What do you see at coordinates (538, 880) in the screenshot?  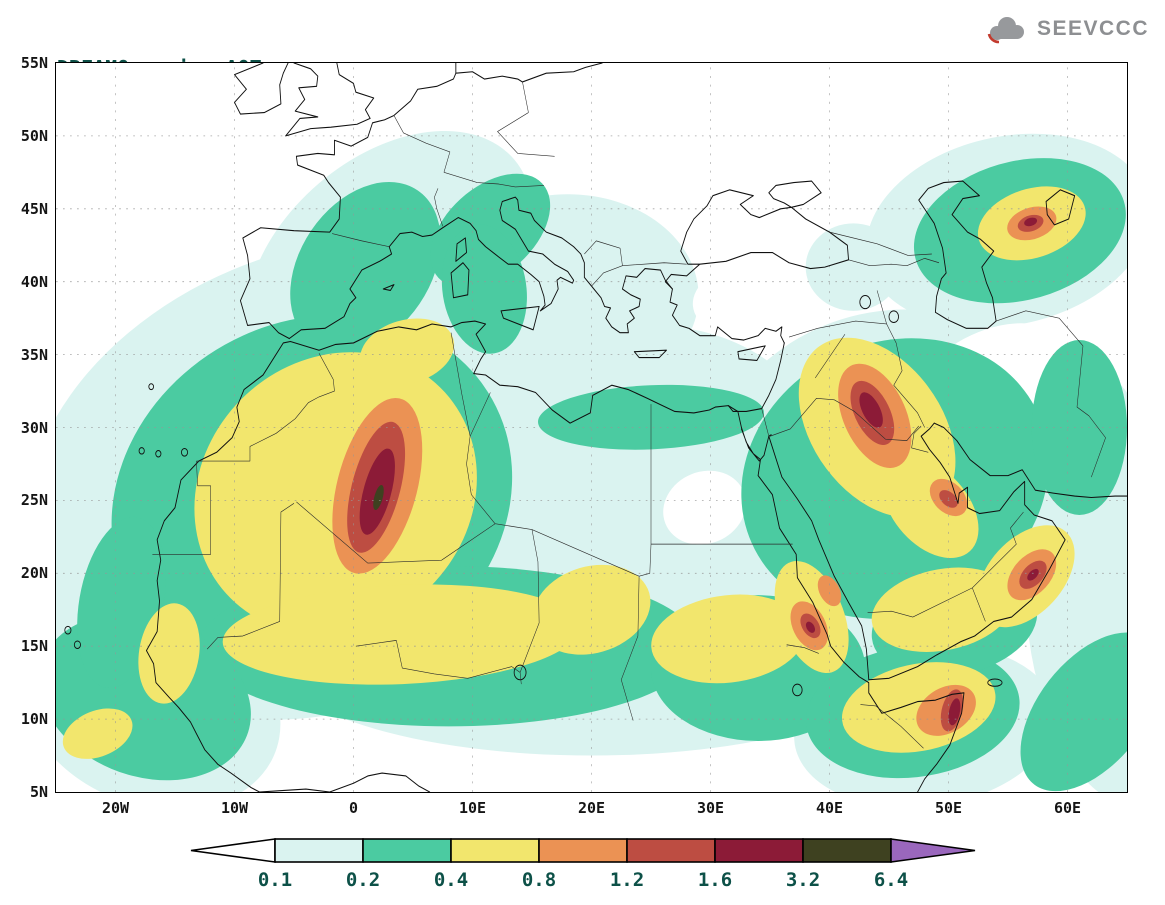 I see `colorbar-tick-label: 0.8` at bounding box center [538, 880].